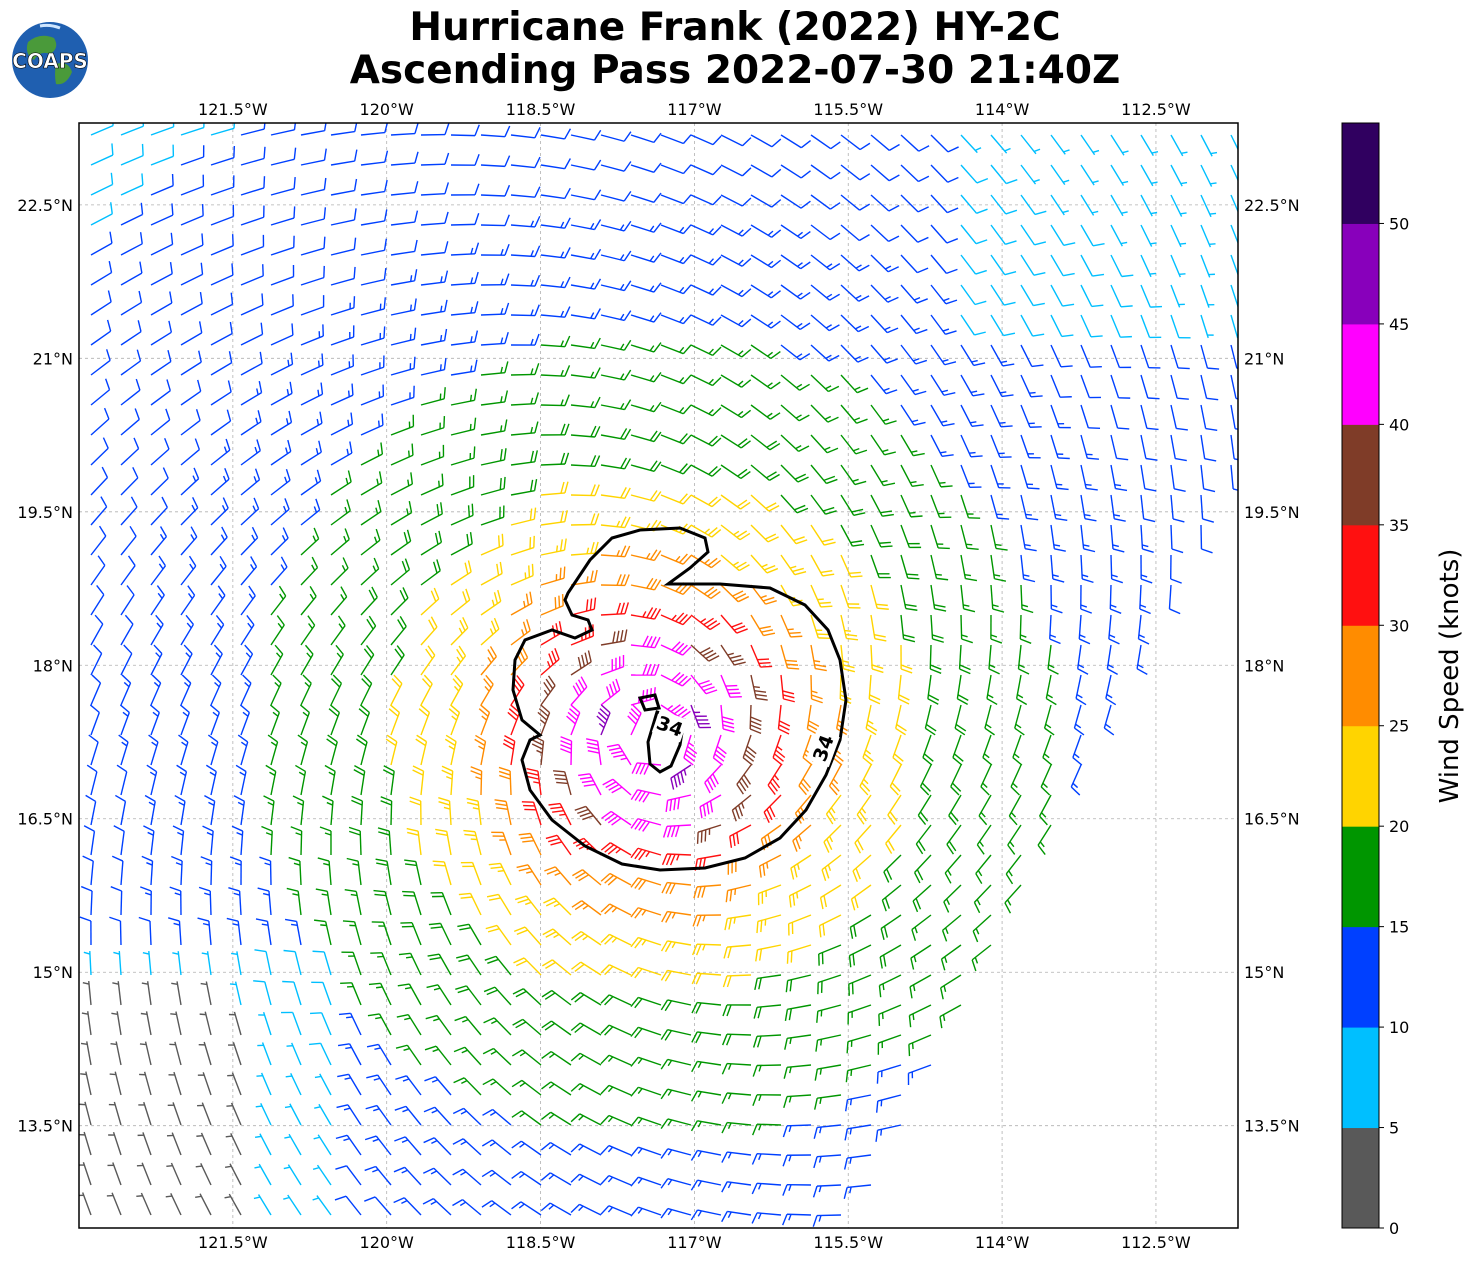  Describe the element at coordinates (694, 1242) in the screenshot. I see `lon-tick-bottom: 117°W` at that location.